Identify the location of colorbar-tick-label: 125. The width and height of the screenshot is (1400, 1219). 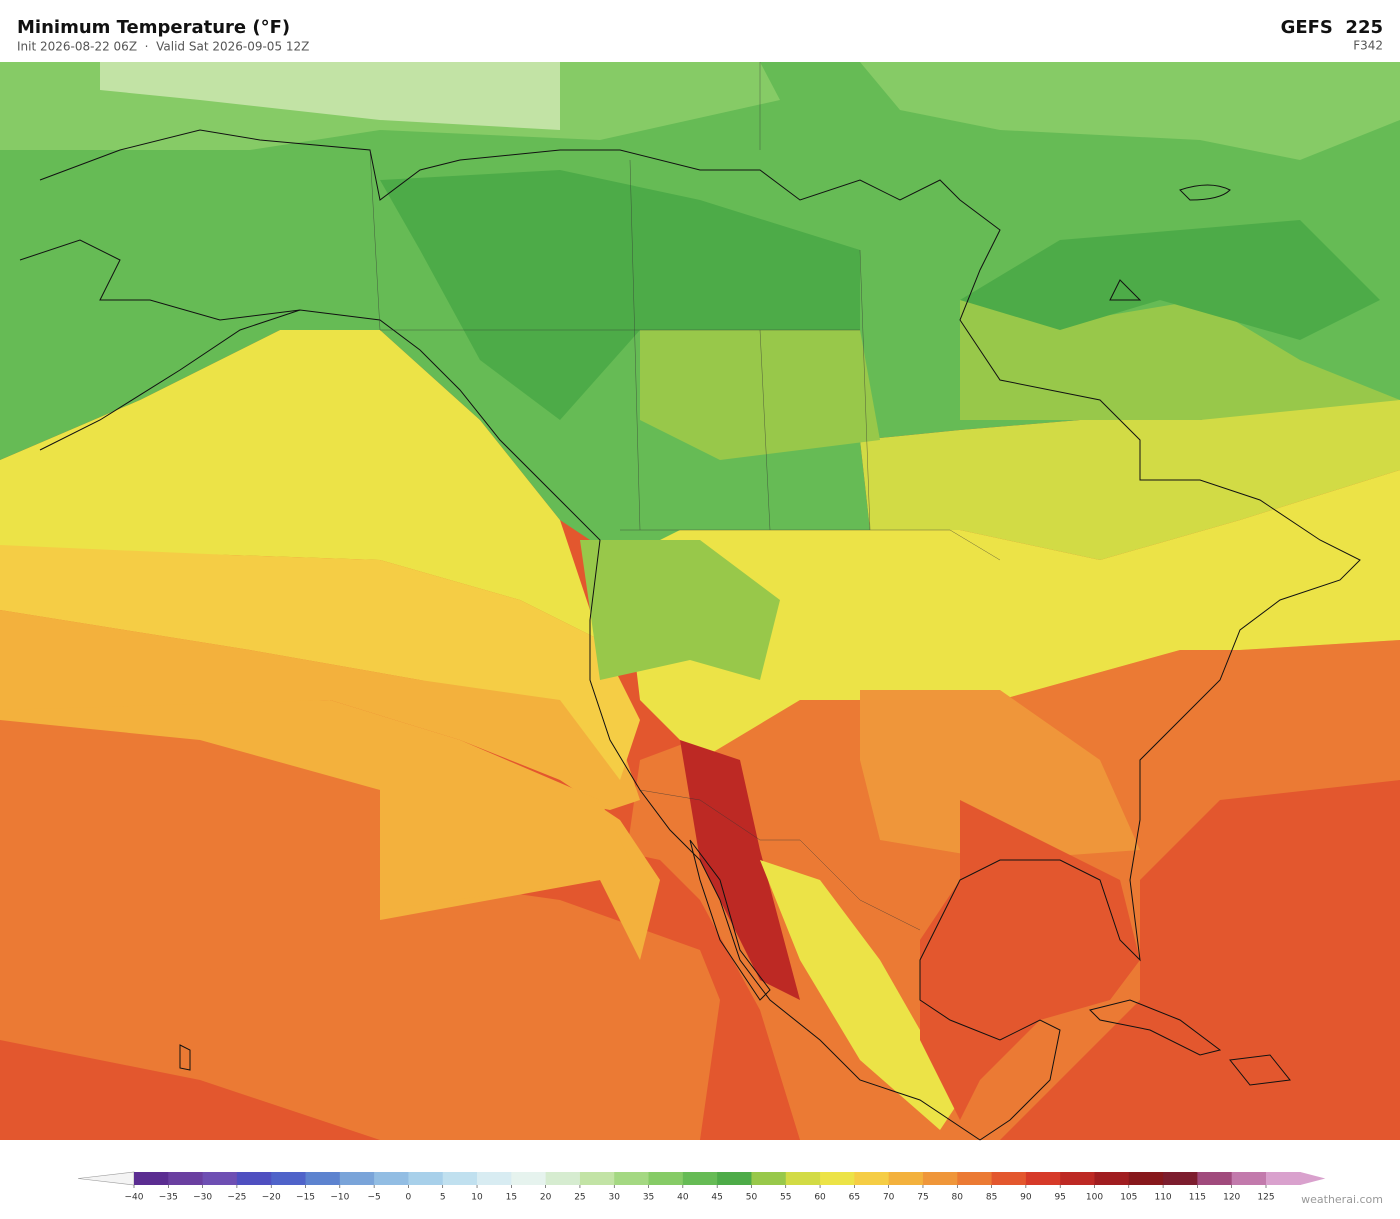
(1265, 1198).